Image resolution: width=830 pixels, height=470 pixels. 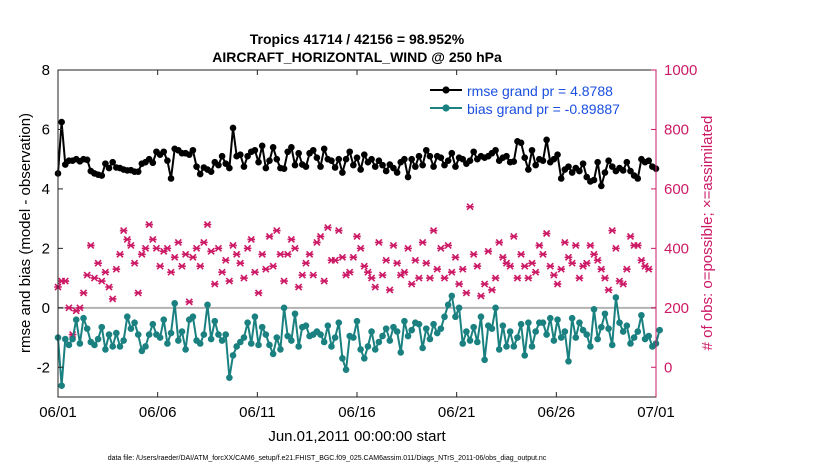 What do you see at coordinates (357, 436) in the screenshot?
I see `x-axis-label: Jun.01,2011 00:00:00 start` at bounding box center [357, 436].